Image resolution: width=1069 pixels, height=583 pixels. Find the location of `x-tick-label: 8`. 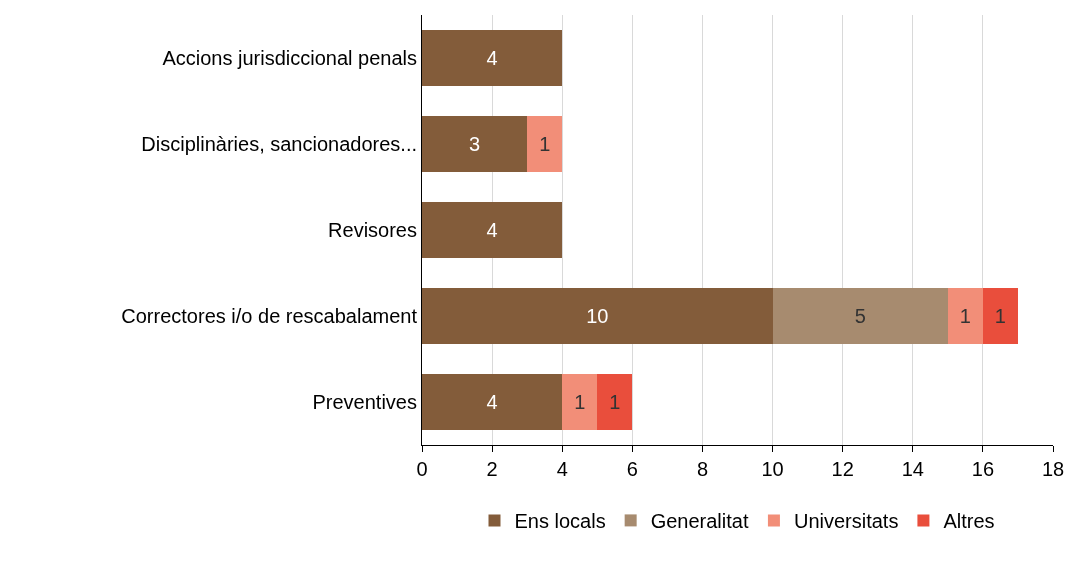

x-tick-label: 8 is located at coordinates (702, 469).